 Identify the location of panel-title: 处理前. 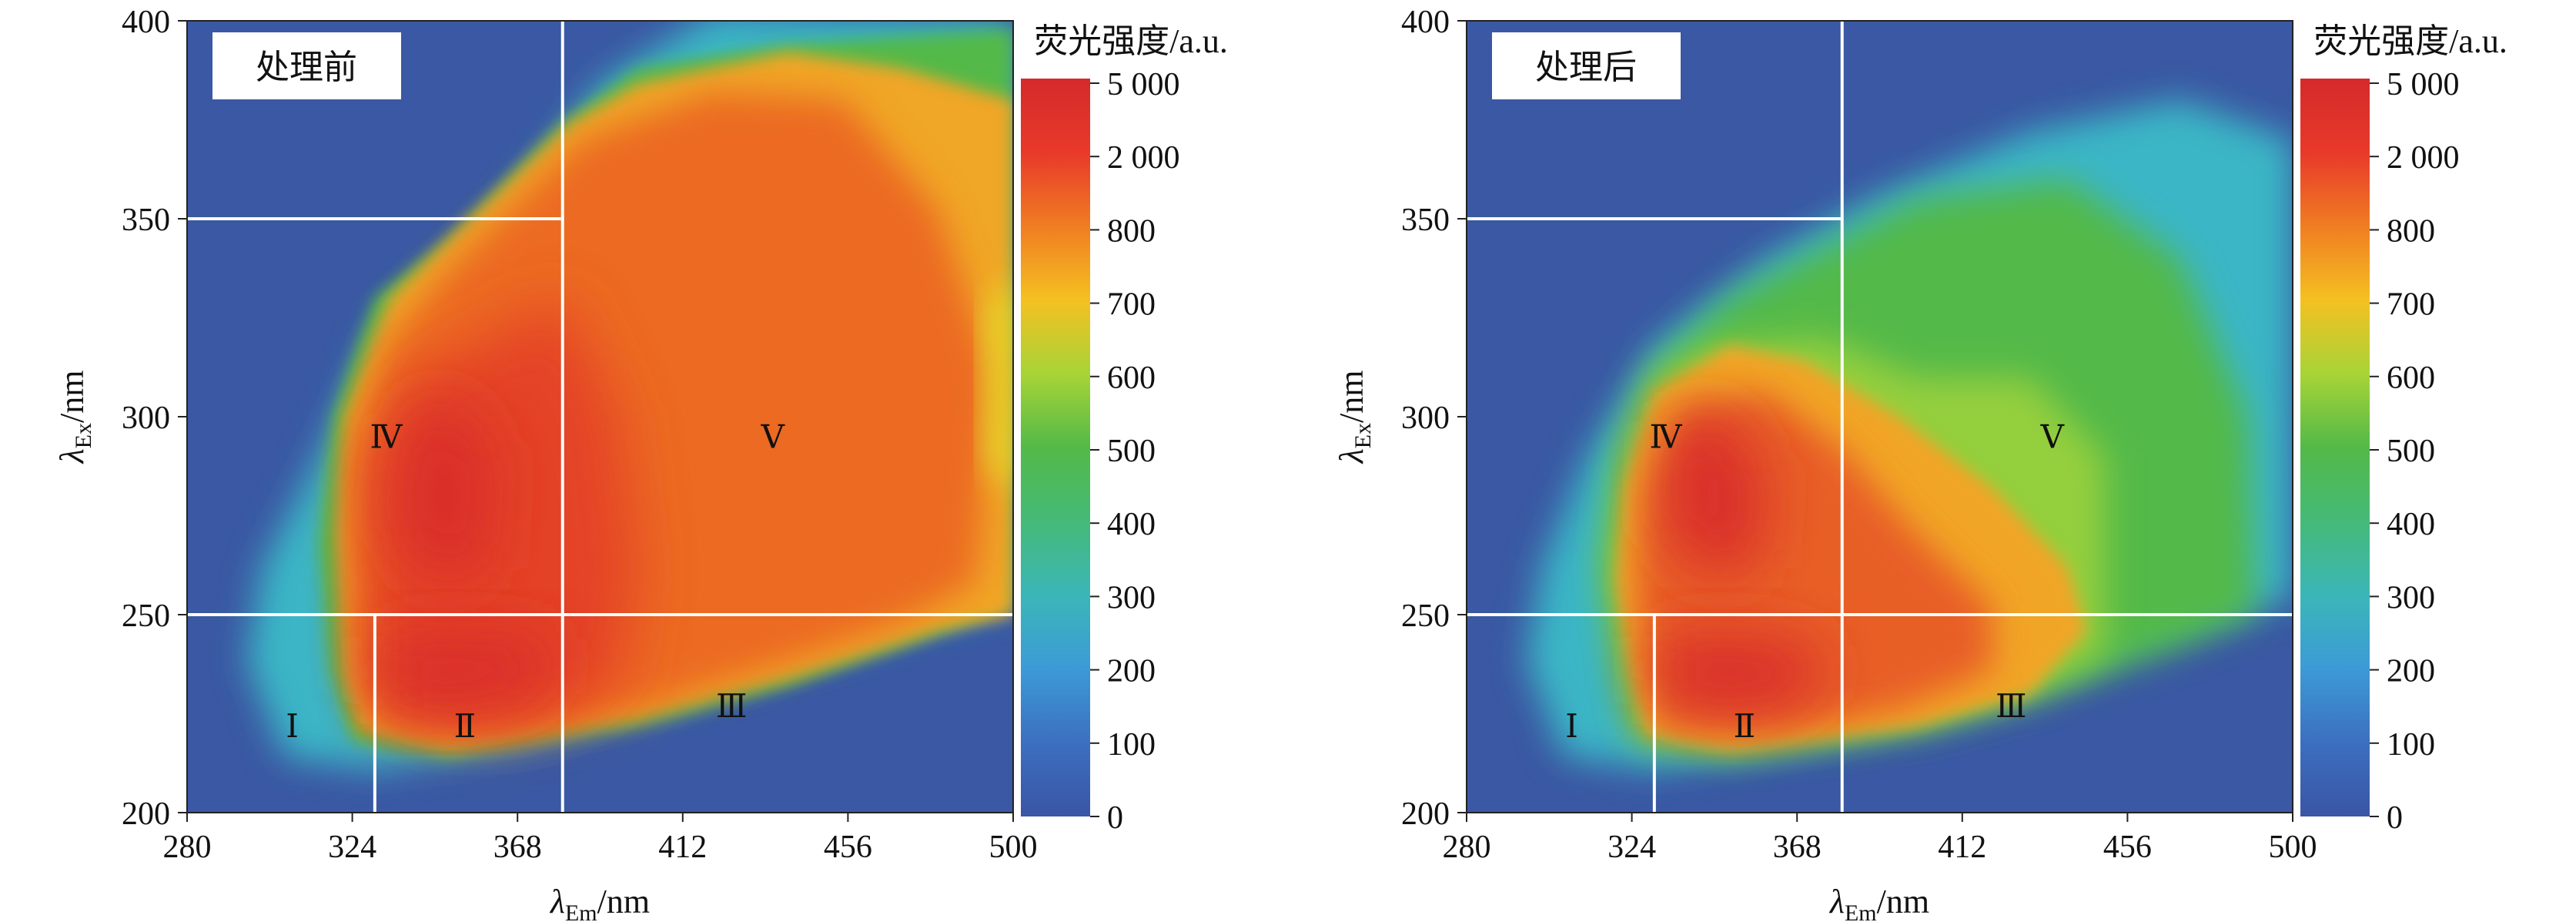
(307, 67).